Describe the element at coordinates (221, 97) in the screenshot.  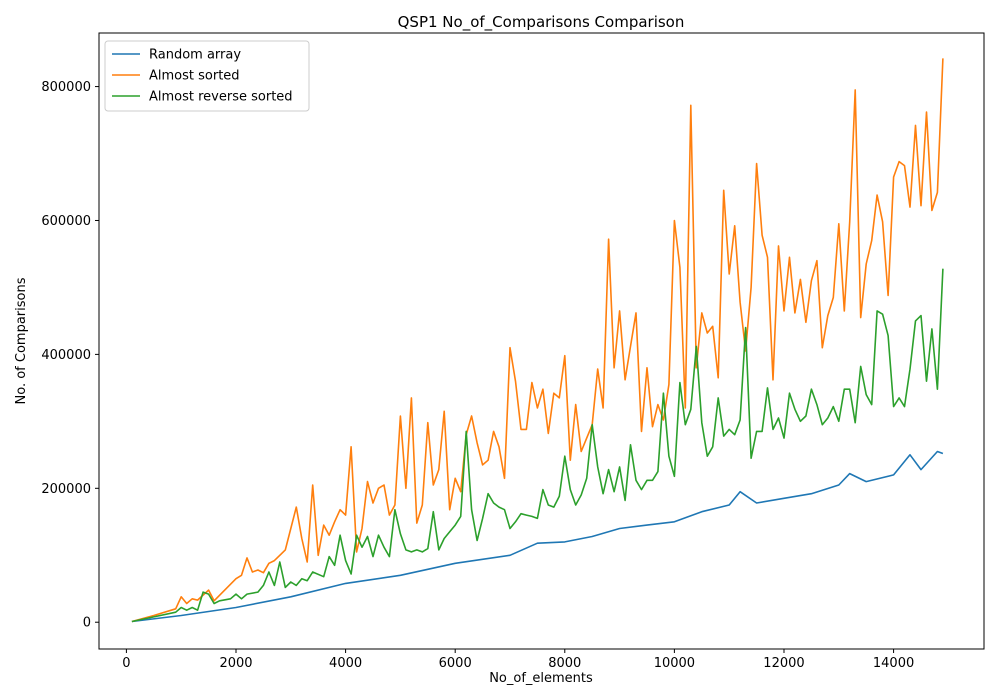
I see `legend-entry: Almost reverse sorted` at that location.